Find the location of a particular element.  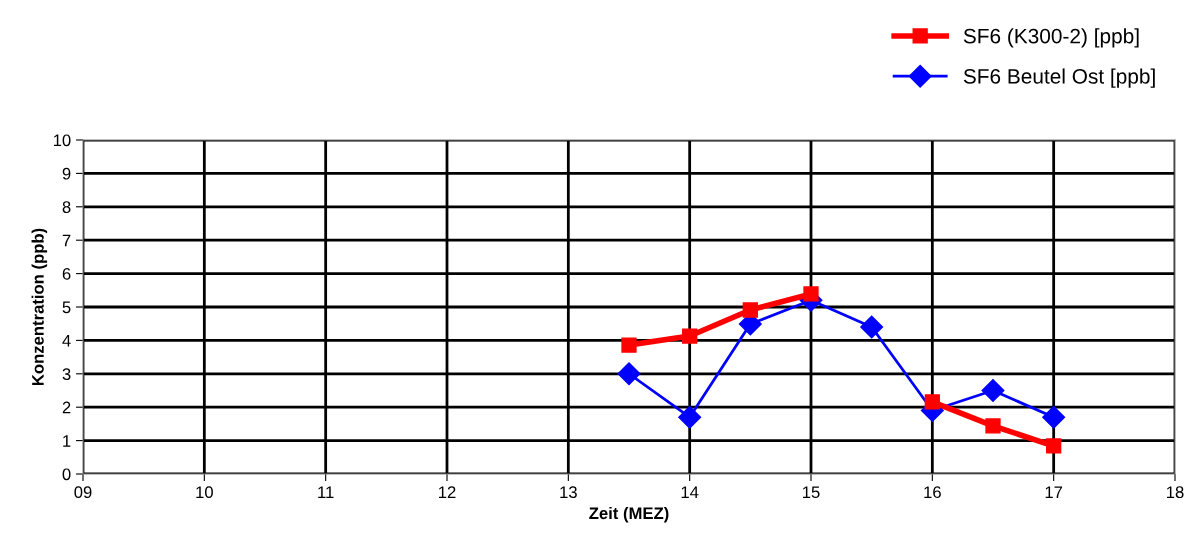

y-tick-label: 6 is located at coordinates (66, 274).